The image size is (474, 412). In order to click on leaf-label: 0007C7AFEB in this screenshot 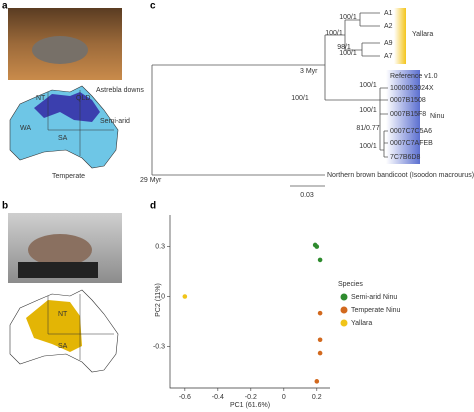, I will do `click(411, 143)`.